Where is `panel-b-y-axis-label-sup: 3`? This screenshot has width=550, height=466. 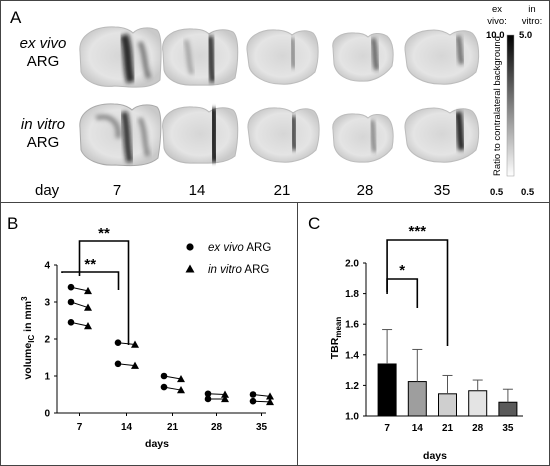 panel-b-y-axis-label-sup: 3 is located at coordinates (24, 298).